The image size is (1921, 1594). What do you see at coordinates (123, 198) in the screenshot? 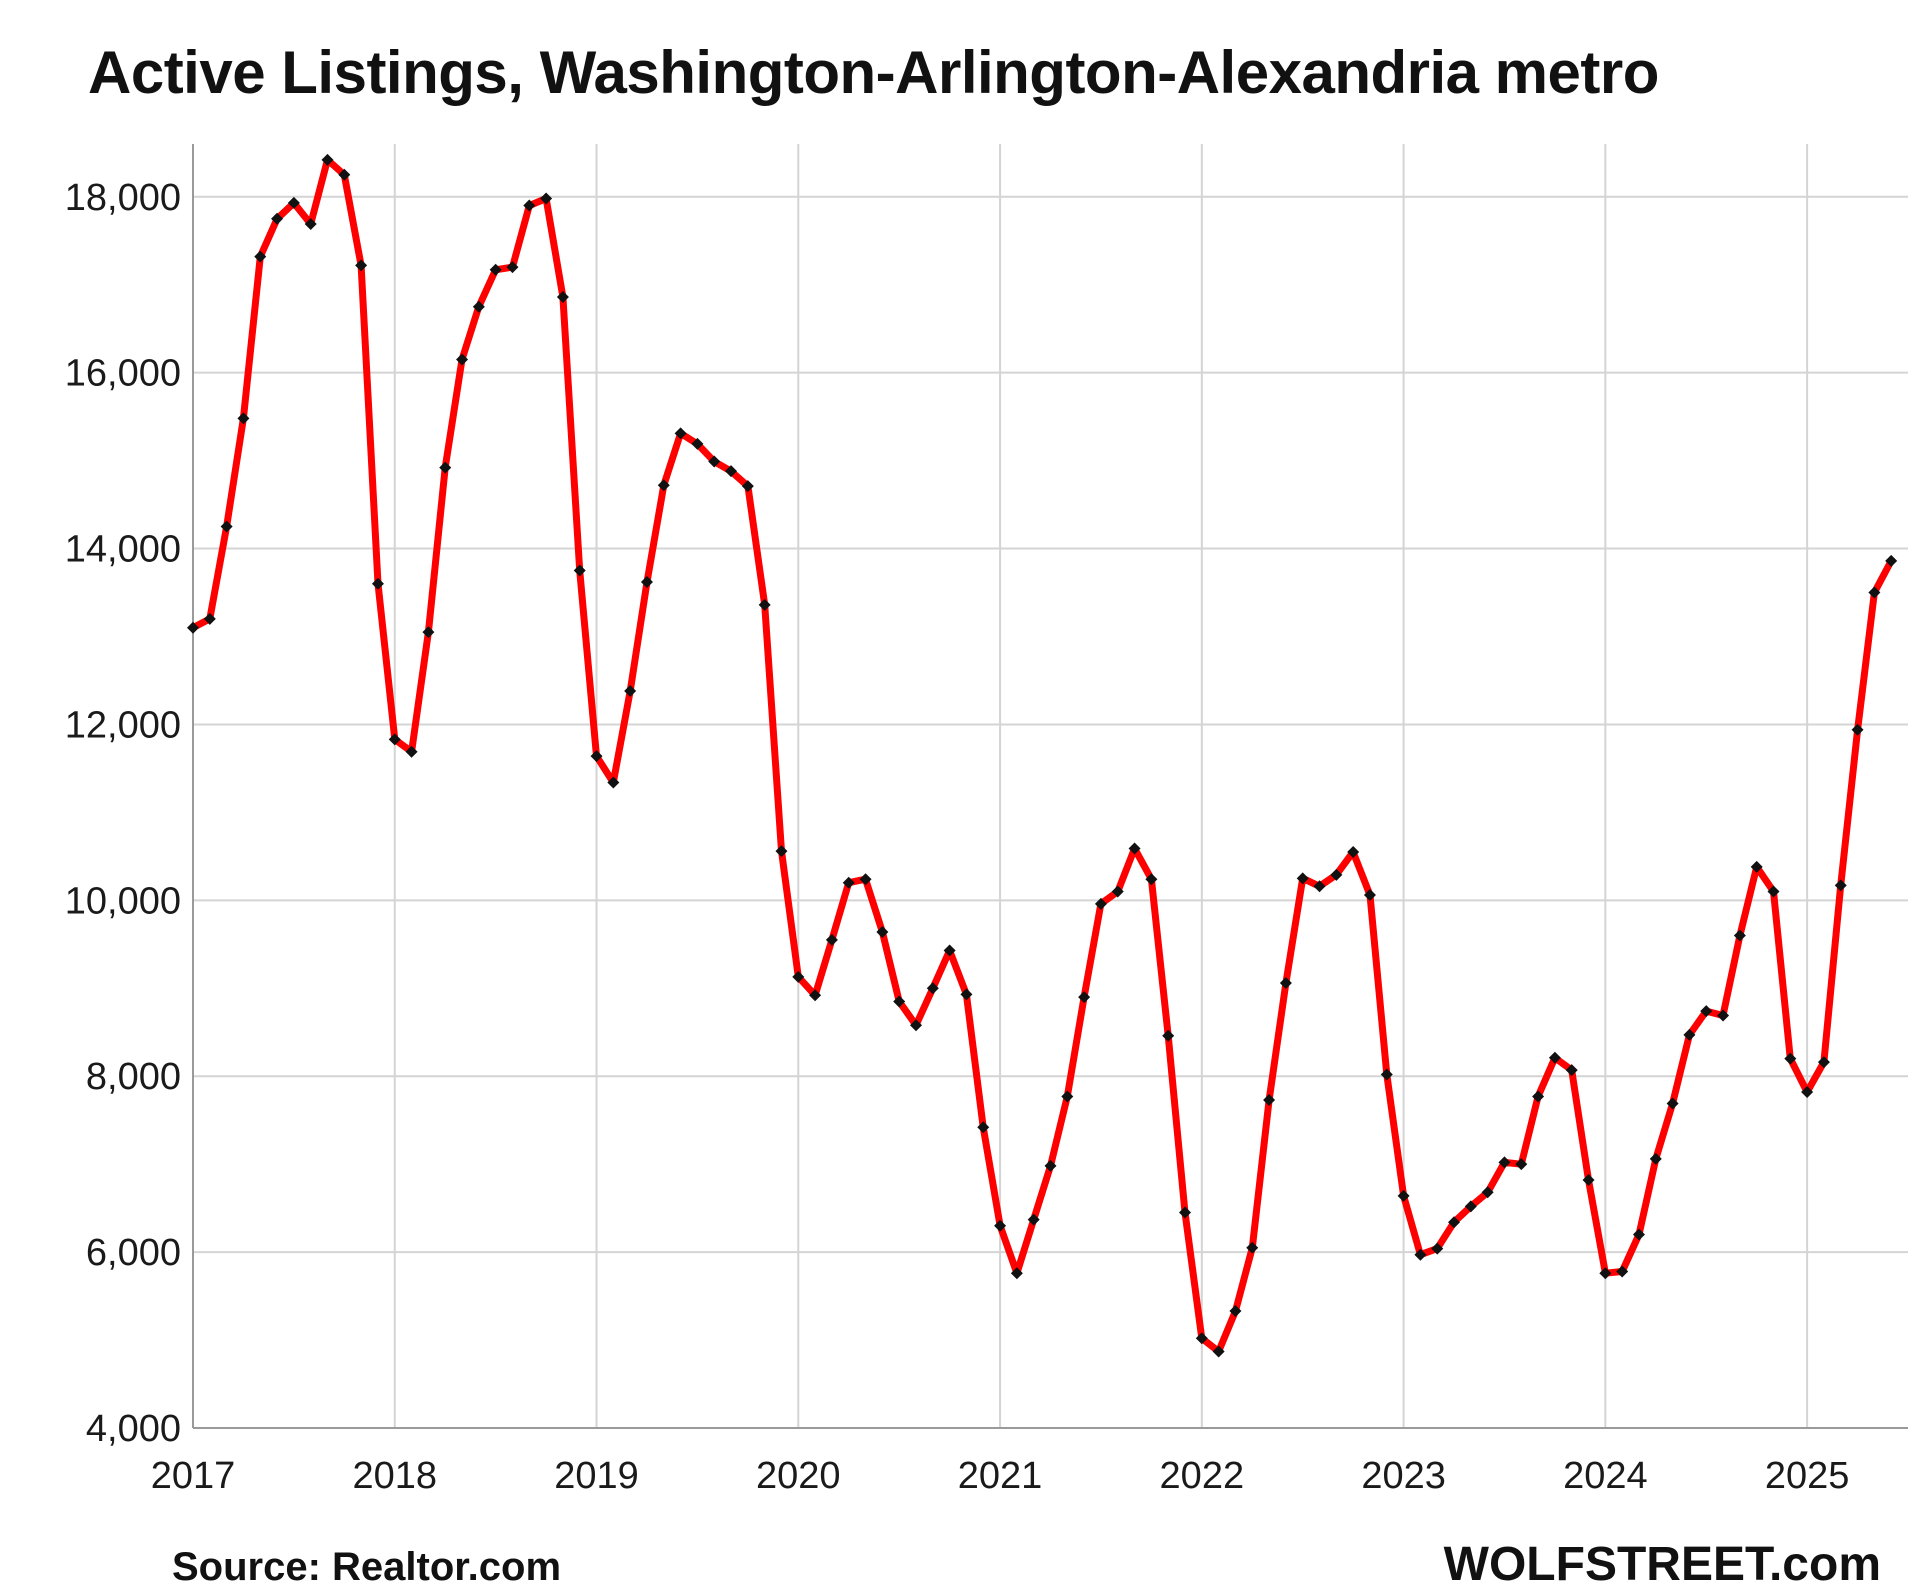
I see `y-tick-label: 18,000` at bounding box center [123, 198].